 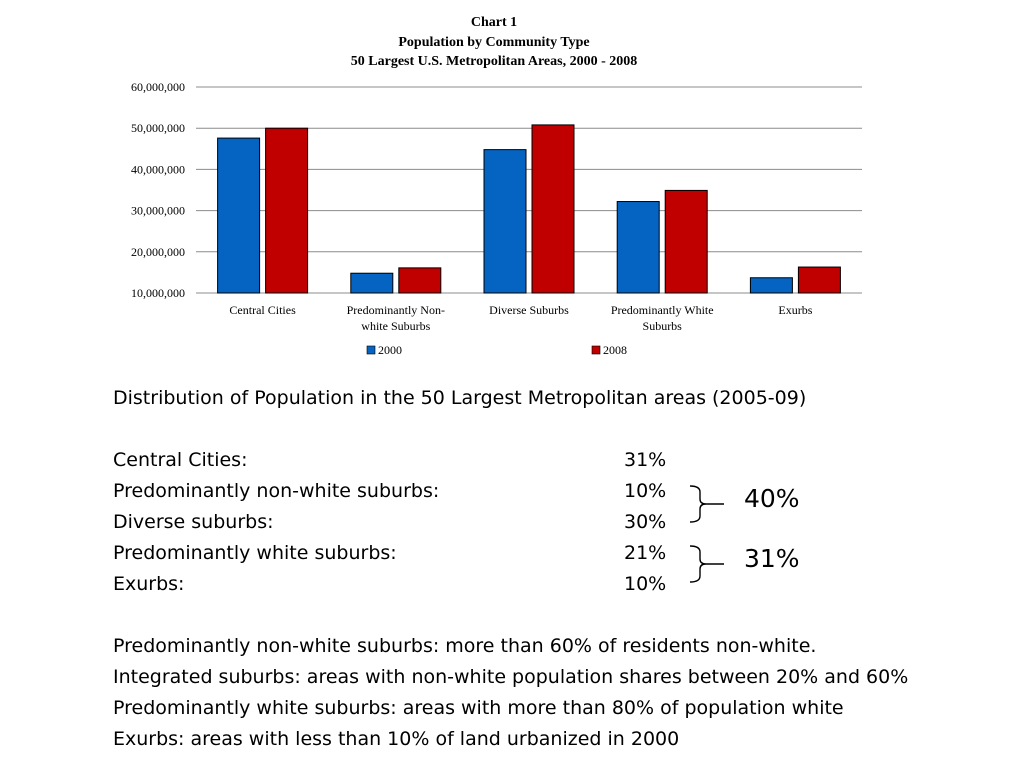 What do you see at coordinates (615, 350) in the screenshot?
I see `legend-label: 2008` at bounding box center [615, 350].